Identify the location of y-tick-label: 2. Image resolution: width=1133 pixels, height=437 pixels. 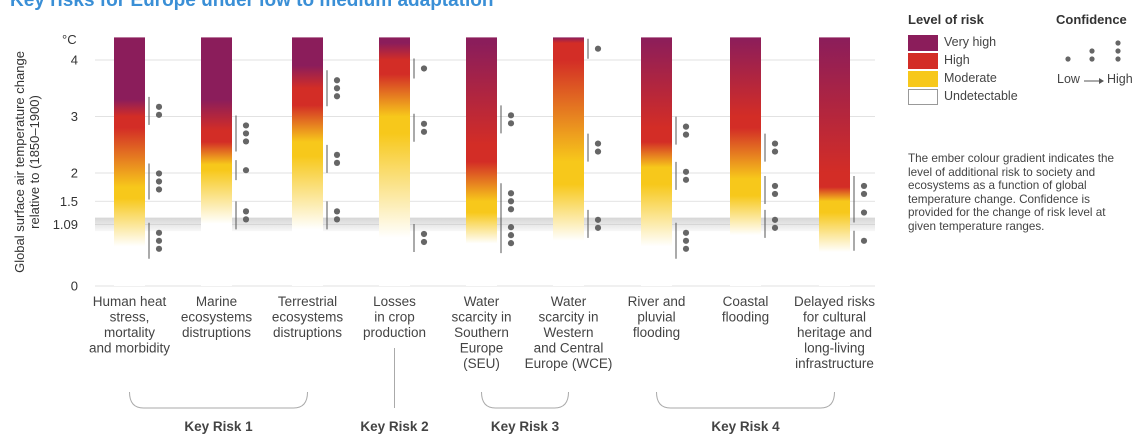
(74, 173).